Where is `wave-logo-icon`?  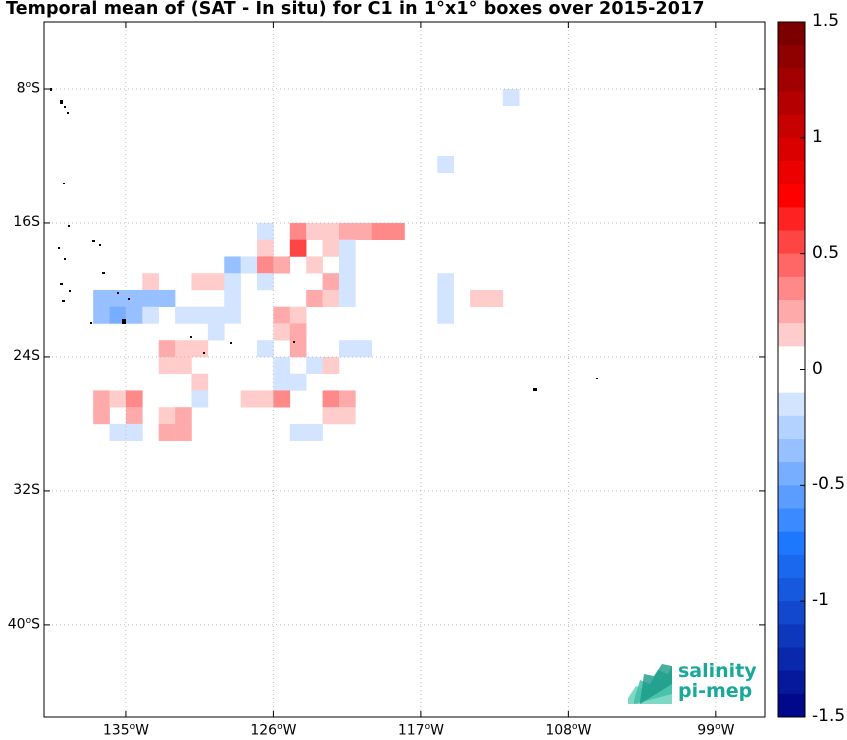
wave-logo-icon is located at coordinates (650, 684).